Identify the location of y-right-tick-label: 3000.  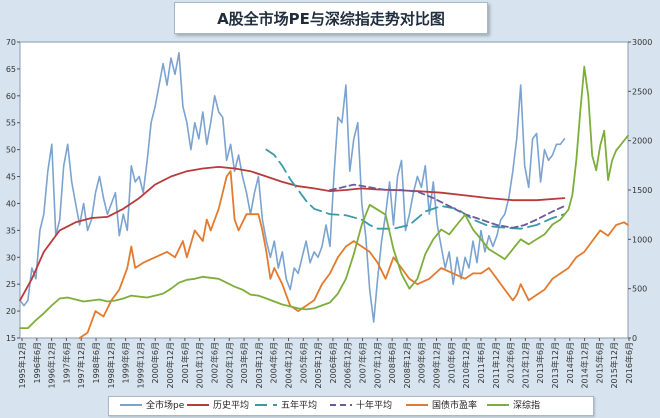
(642, 42).